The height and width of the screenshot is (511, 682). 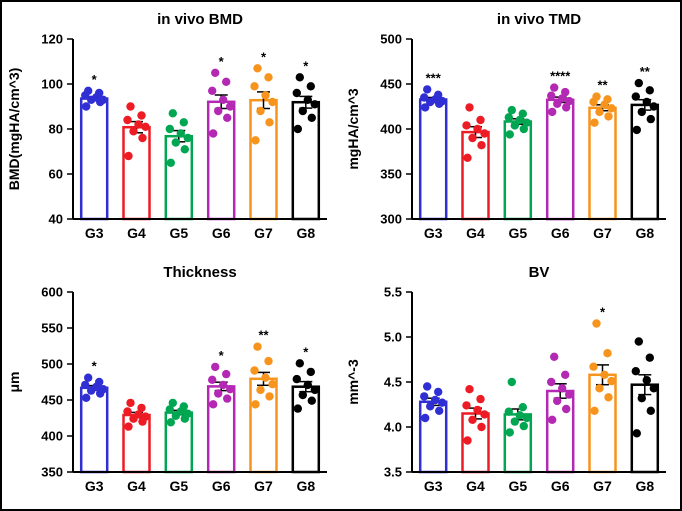 I want to click on significance-G3: ***, so click(x=433, y=77).